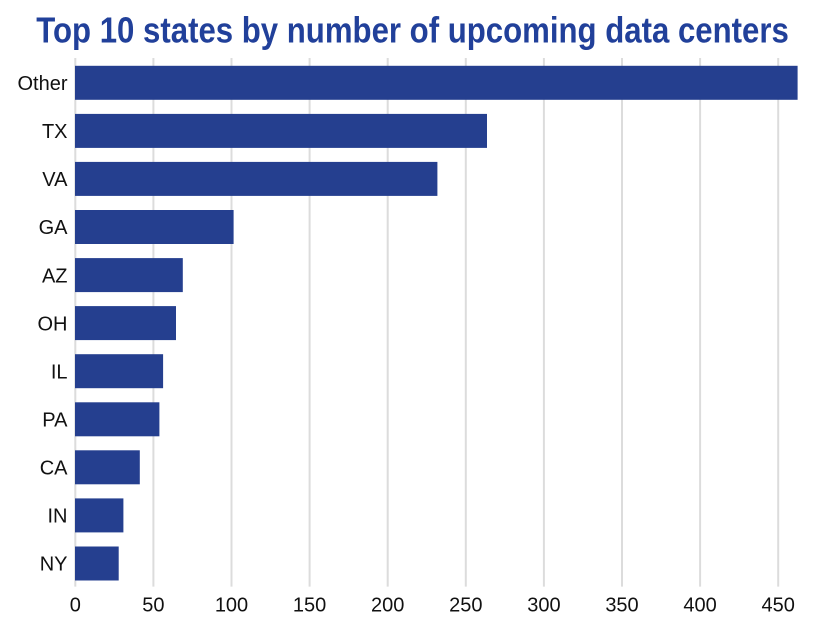 Image resolution: width=826 pixels, height=625 pixels. What do you see at coordinates (465, 606) in the screenshot?
I see `svg-text: 250` at bounding box center [465, 606].